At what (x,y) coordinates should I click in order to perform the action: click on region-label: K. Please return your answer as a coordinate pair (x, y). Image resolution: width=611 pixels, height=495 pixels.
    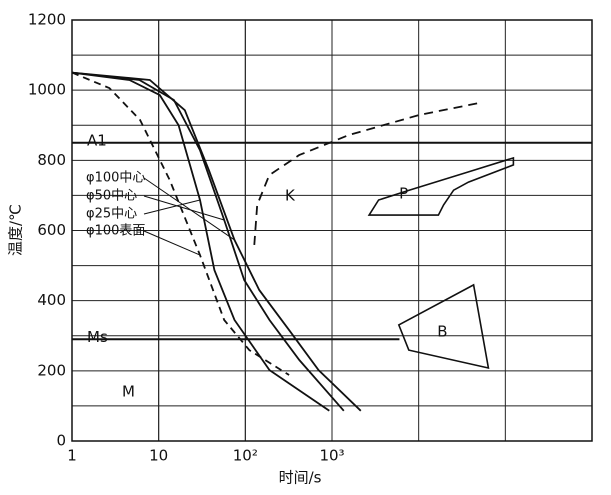
    Looking at the image, I should click on (290, 196).